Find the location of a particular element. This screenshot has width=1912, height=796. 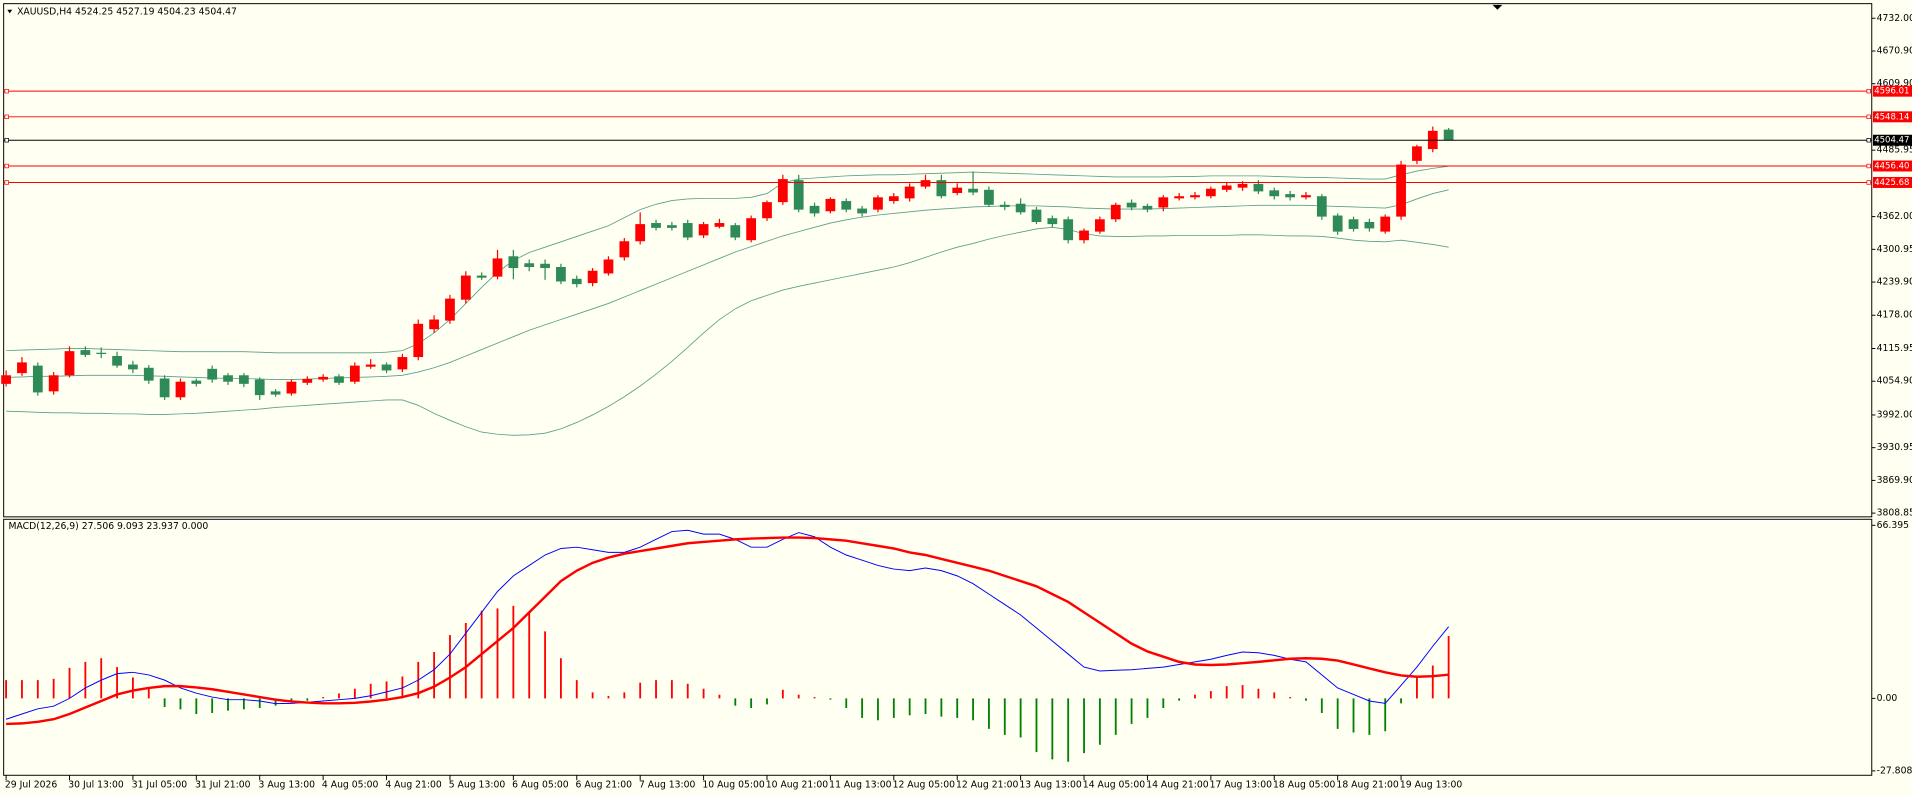

y-tick-label: 4115.95 is located at coordinates (1894, 348).